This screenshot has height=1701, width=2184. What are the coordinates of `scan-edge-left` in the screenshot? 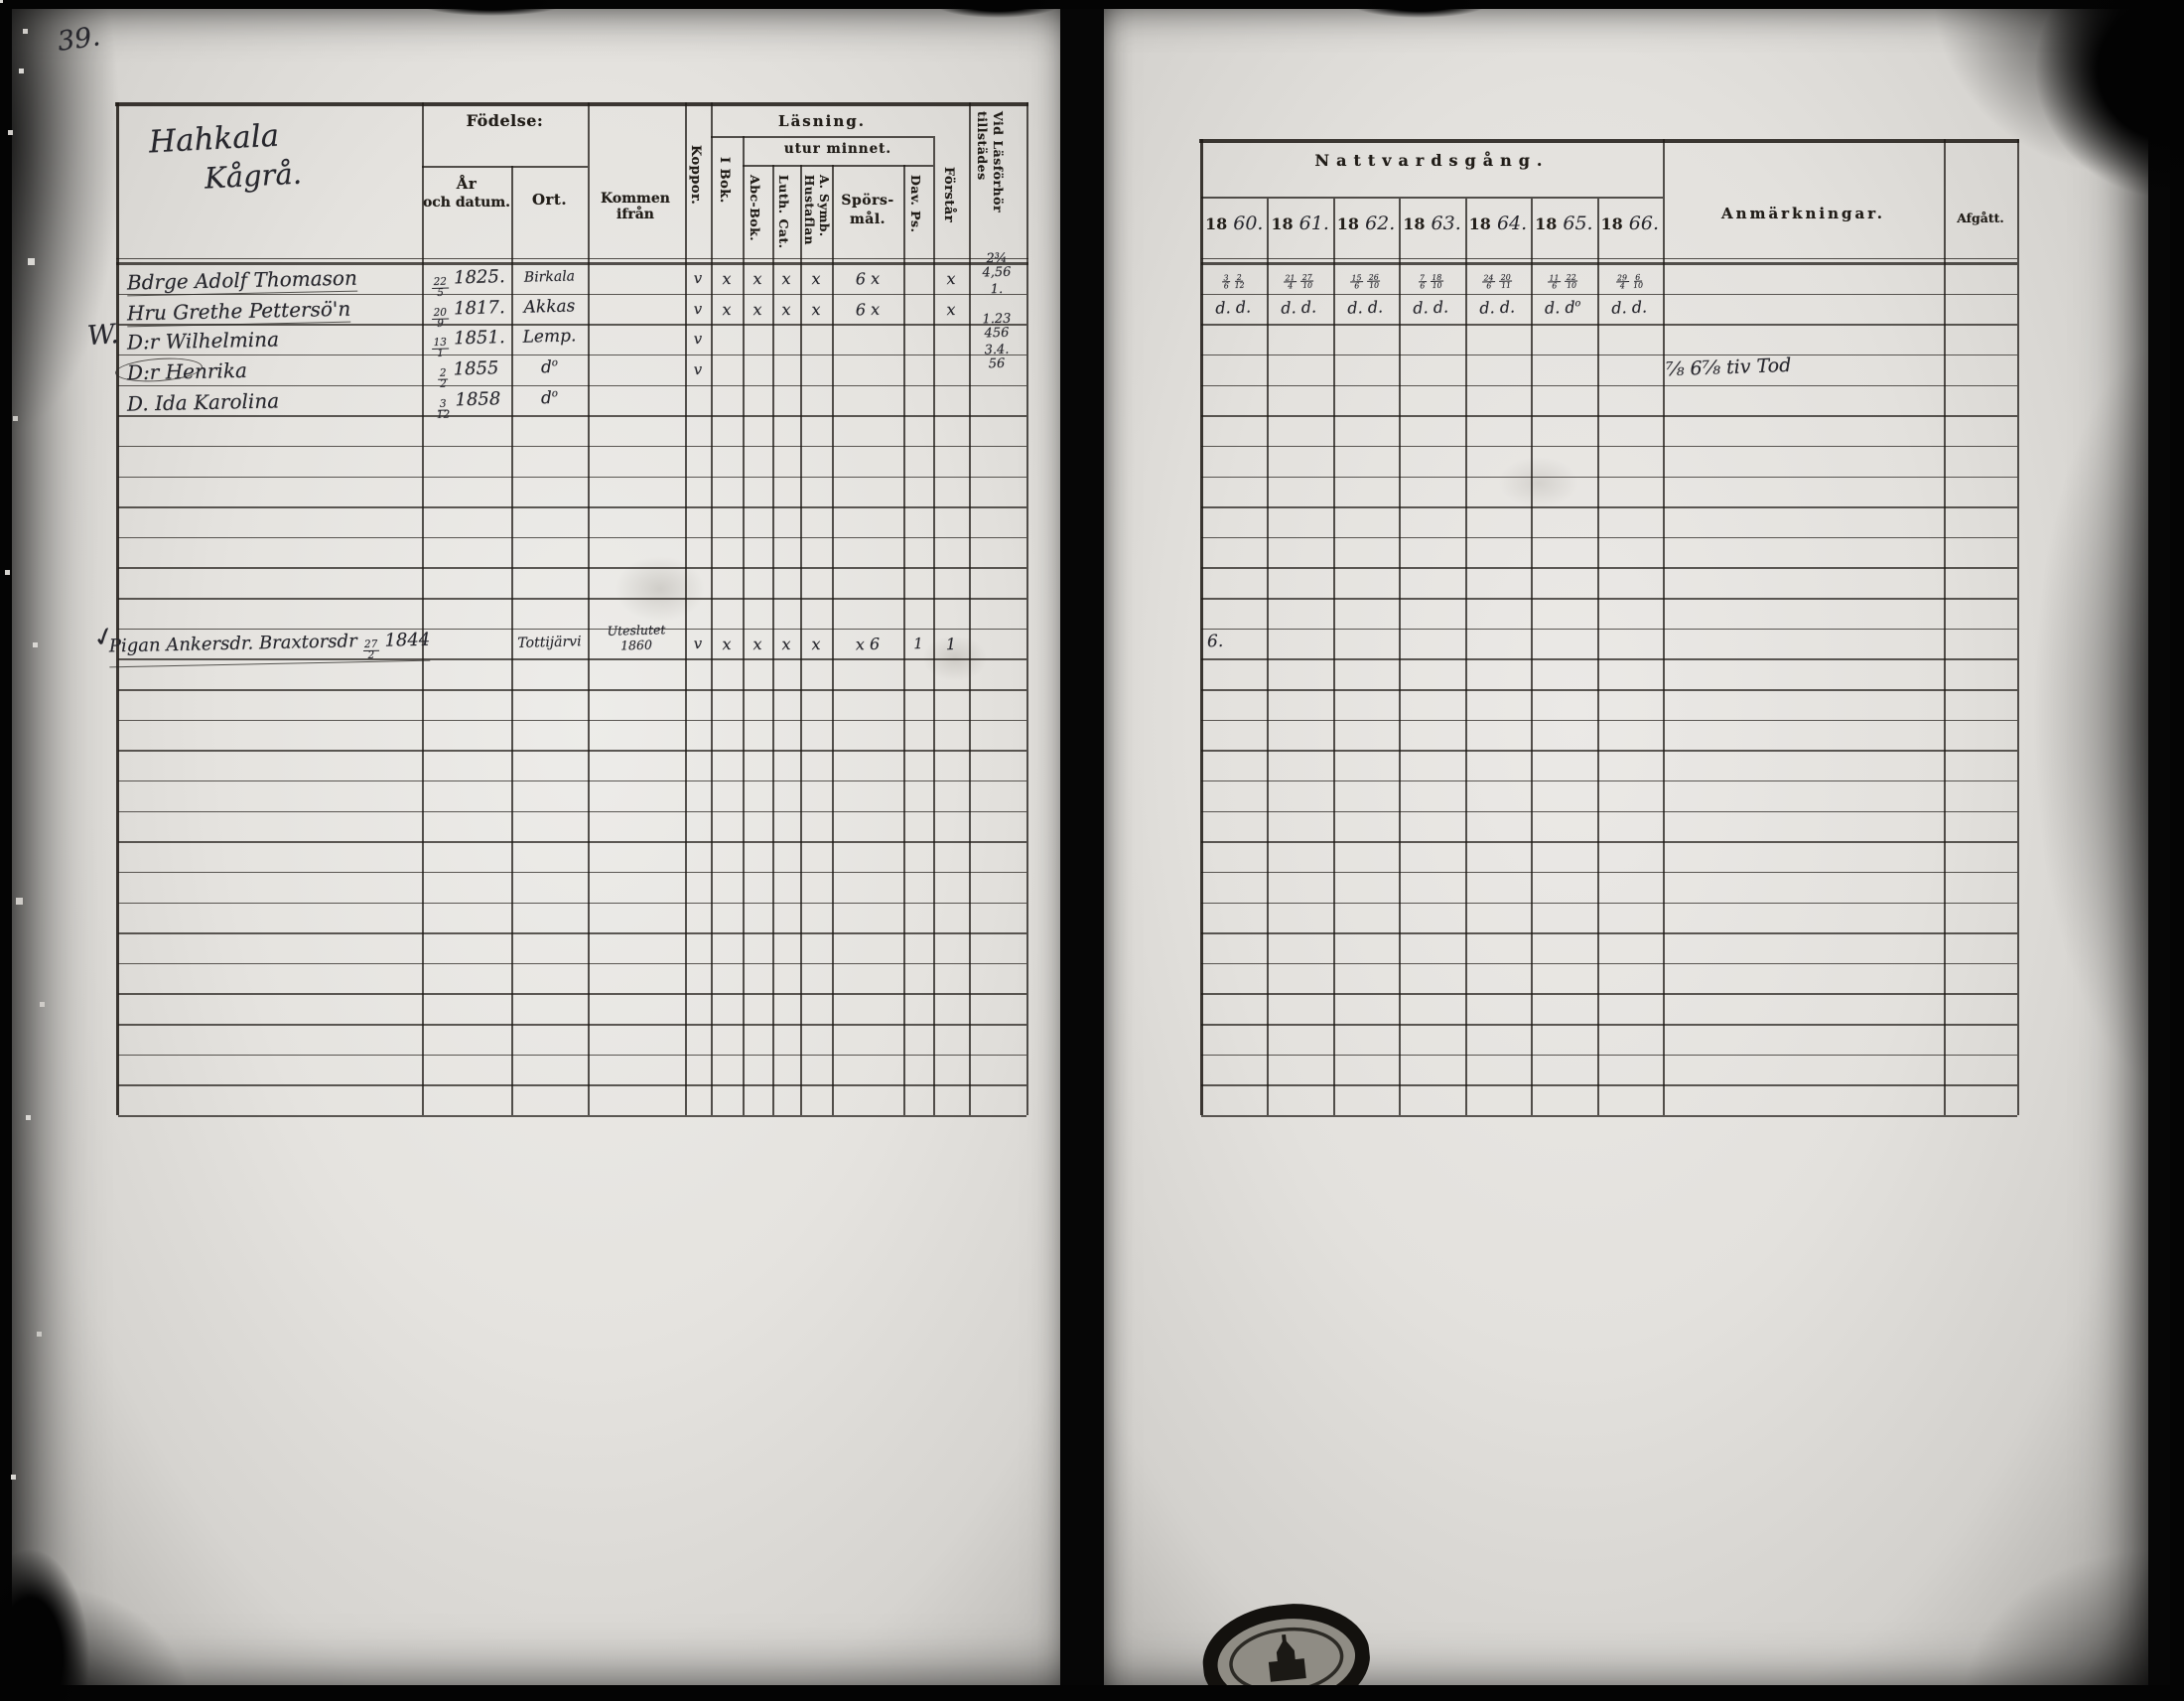 It's located at (6, 850).